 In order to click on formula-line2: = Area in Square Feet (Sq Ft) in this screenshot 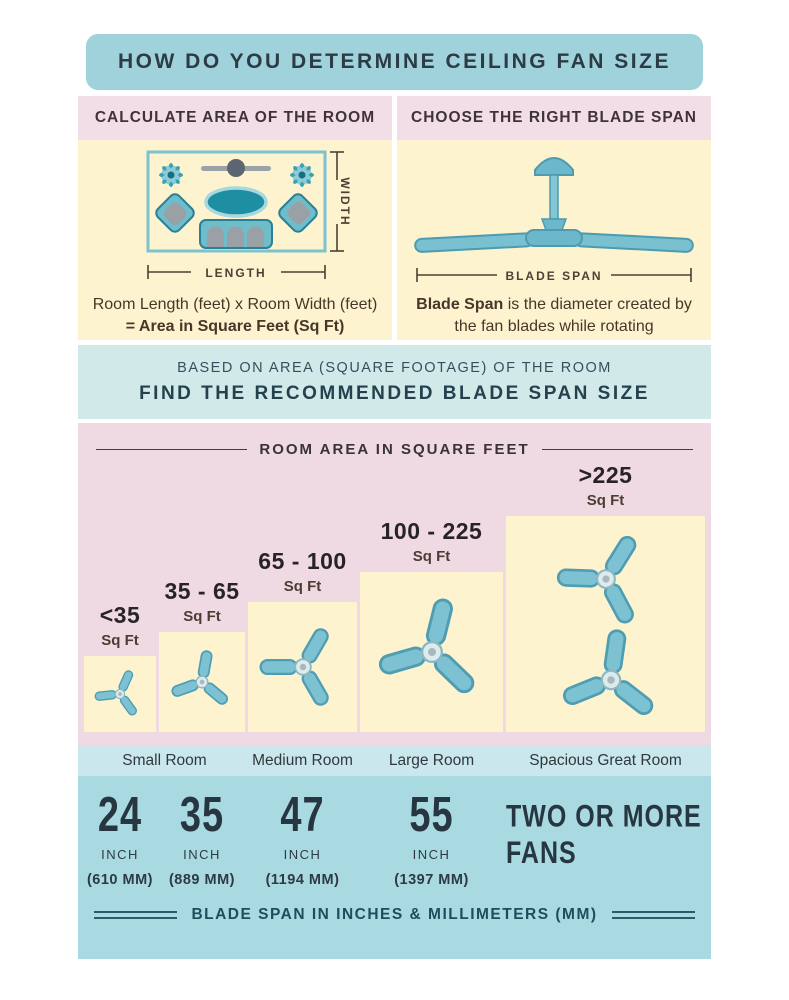, I will do `click(235, 326)`.